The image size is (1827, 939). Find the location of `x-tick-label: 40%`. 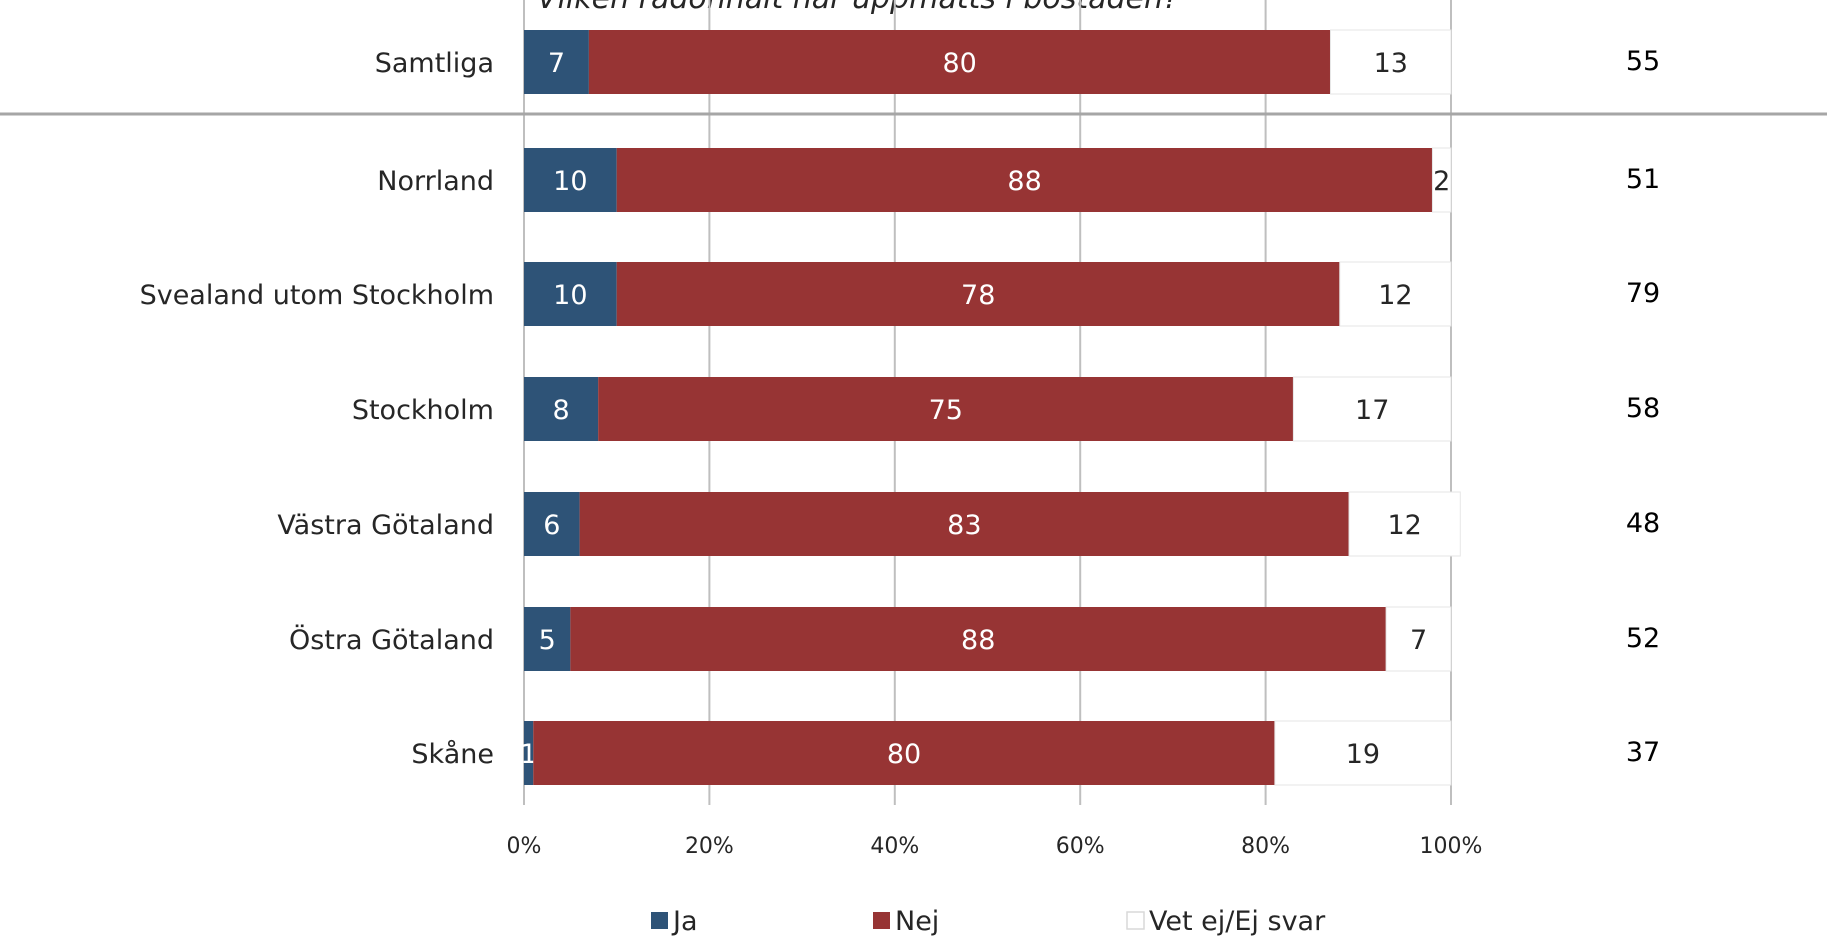

x-tick-label: 40% is located at coordinates (894, 846).